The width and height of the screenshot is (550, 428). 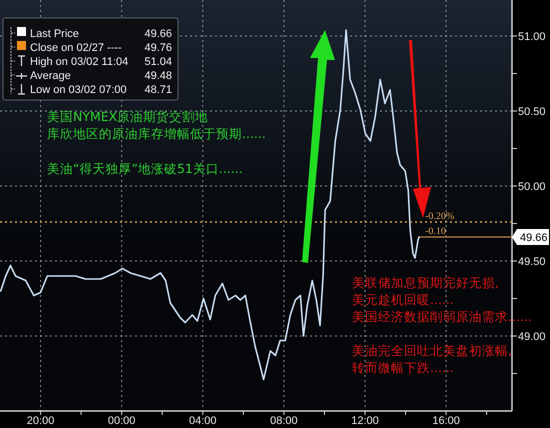 I want to click on annotation: 美国NYMEX原油期货交割地, so click(x=127, y=116).